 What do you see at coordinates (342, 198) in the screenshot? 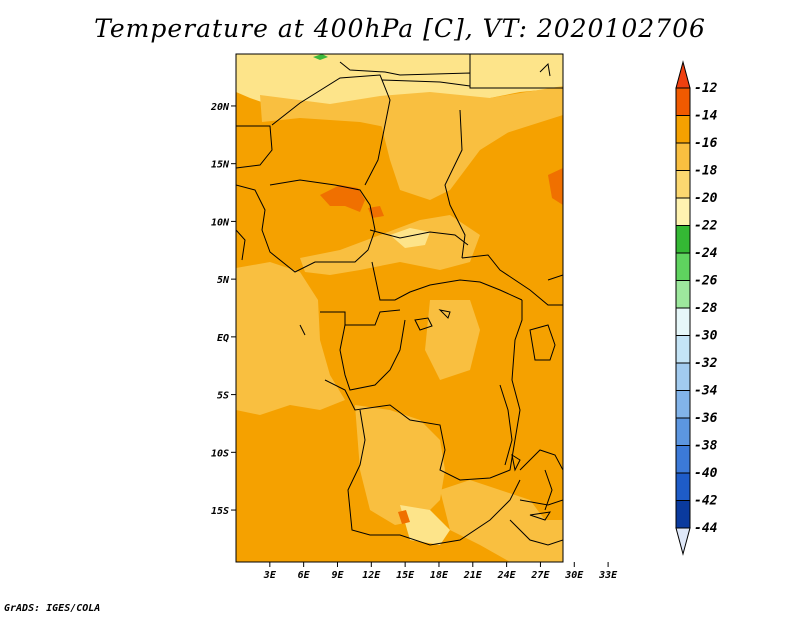
I see `field-warm-north` at bounding box center [342, 198].